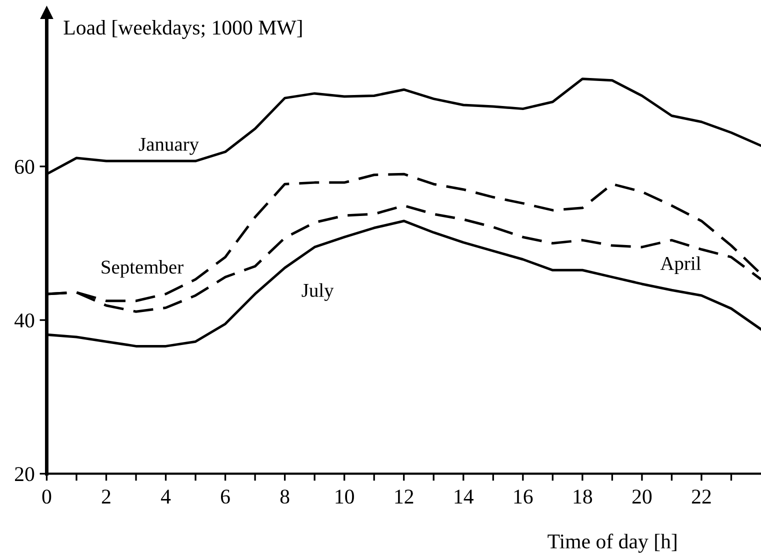  Describe the element at coordinates (612, 543) in the screenshot. I see `x-axis-title: Time of day [h]` at that location.